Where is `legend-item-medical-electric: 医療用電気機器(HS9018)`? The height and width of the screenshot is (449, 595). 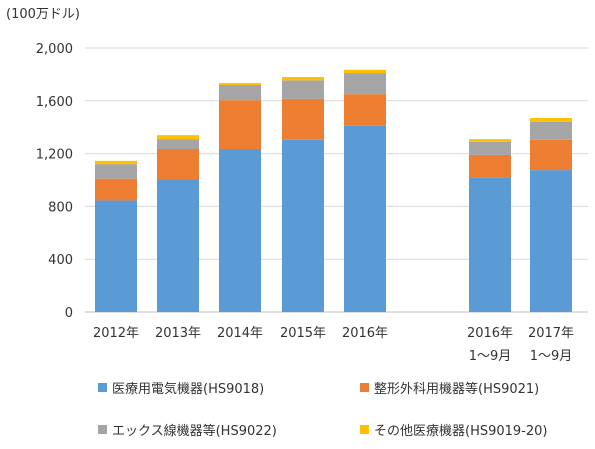 legend-item-medical-electric: 医療用電気機器(HS9018) is located at coordinates (181, 387).